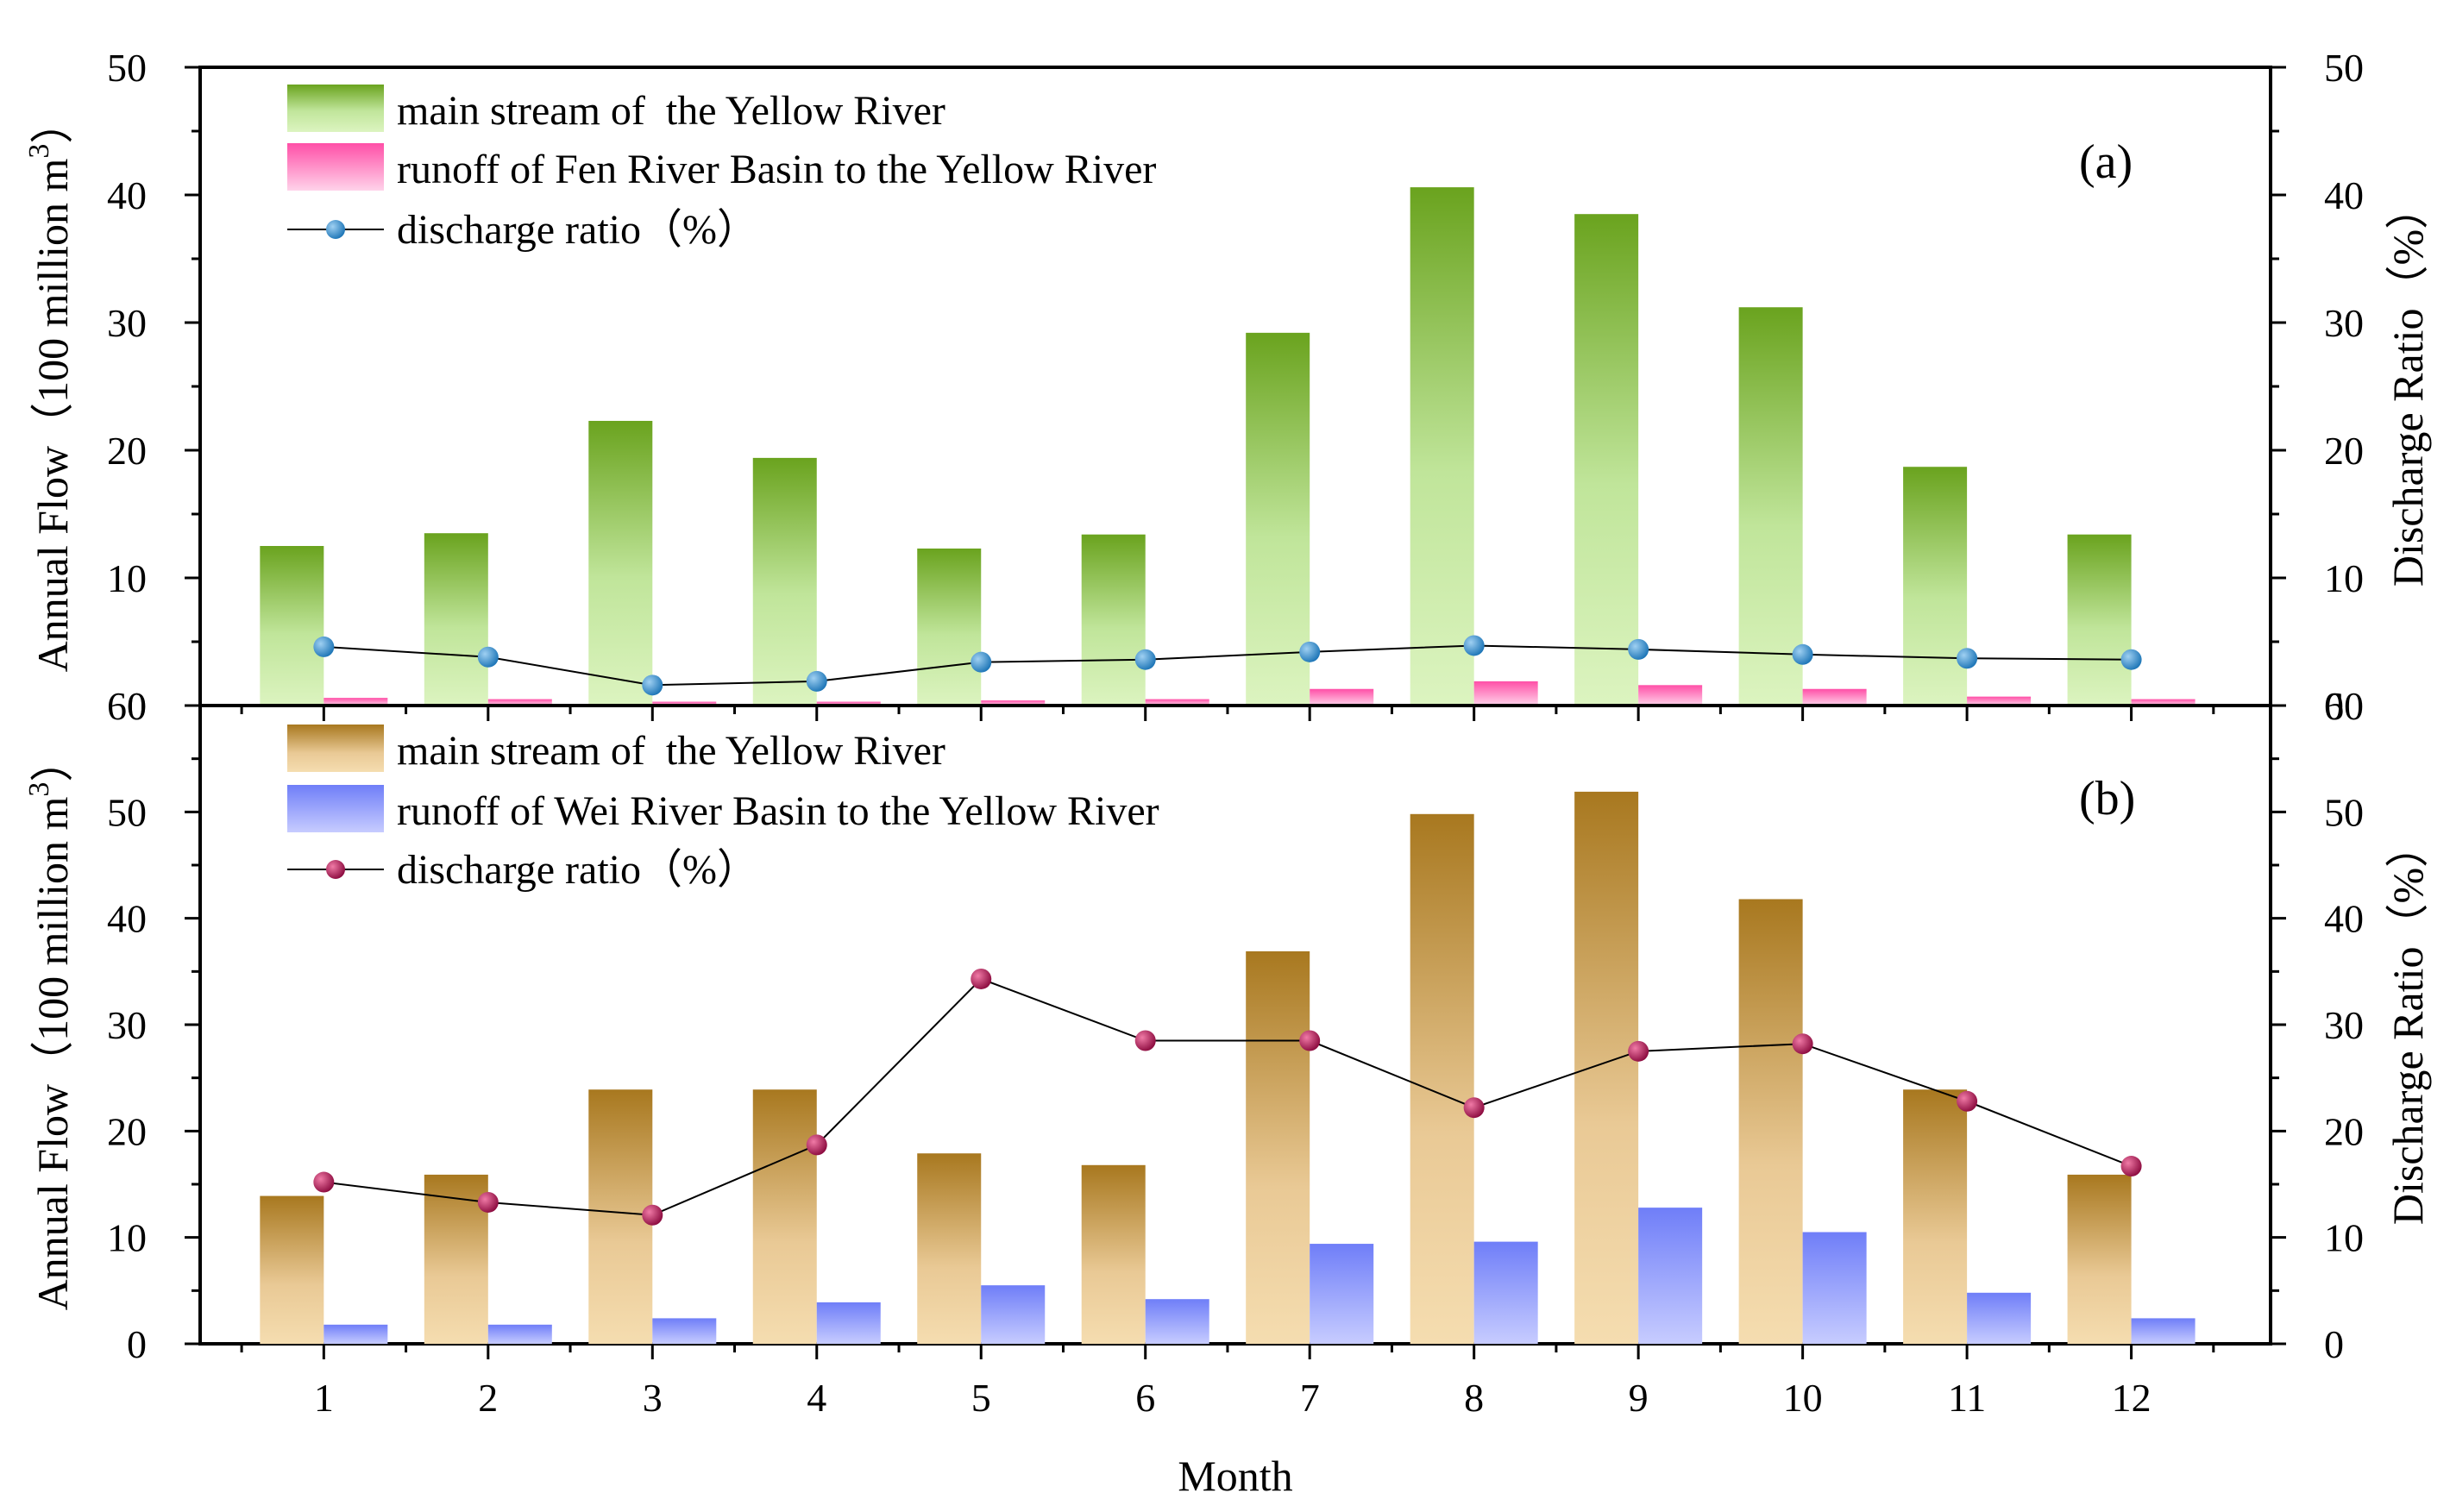 The height and width of the screenshot is (1512, 2450). What do you see at coordinates (1474, 1398) in the screenshot?
I see `tick-label-x-8: 8` at bounding box center [1474, 1398].